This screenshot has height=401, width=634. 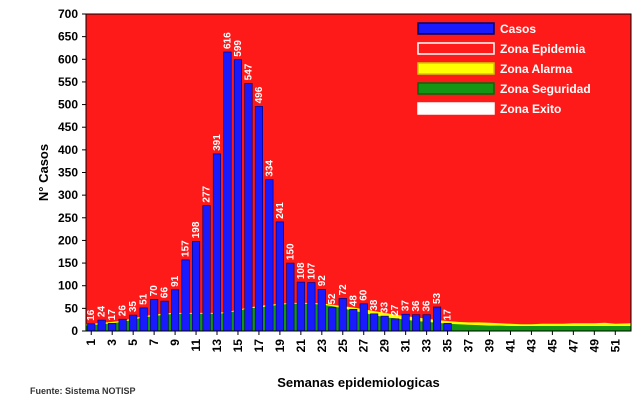 What do you see at coordinates (68, 195) in the screenshot?
I see `y-tick-label: 300` at bounding box center [68, 195].